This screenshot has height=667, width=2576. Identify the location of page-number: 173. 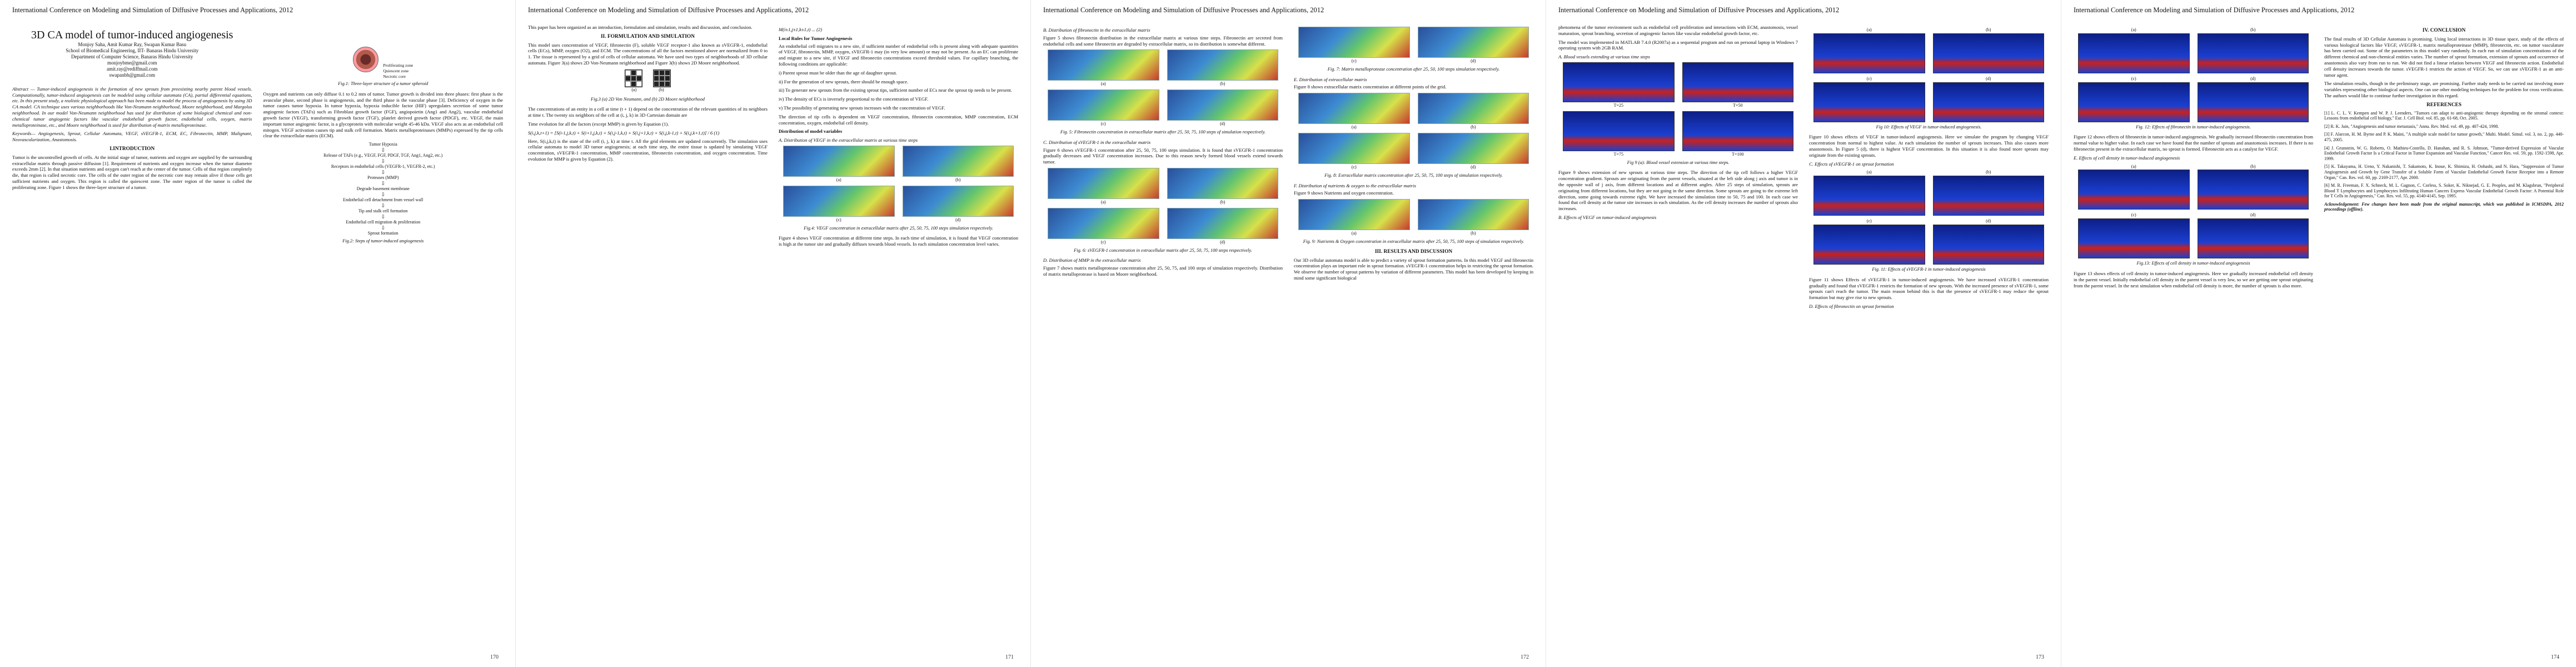
(2040, 657).